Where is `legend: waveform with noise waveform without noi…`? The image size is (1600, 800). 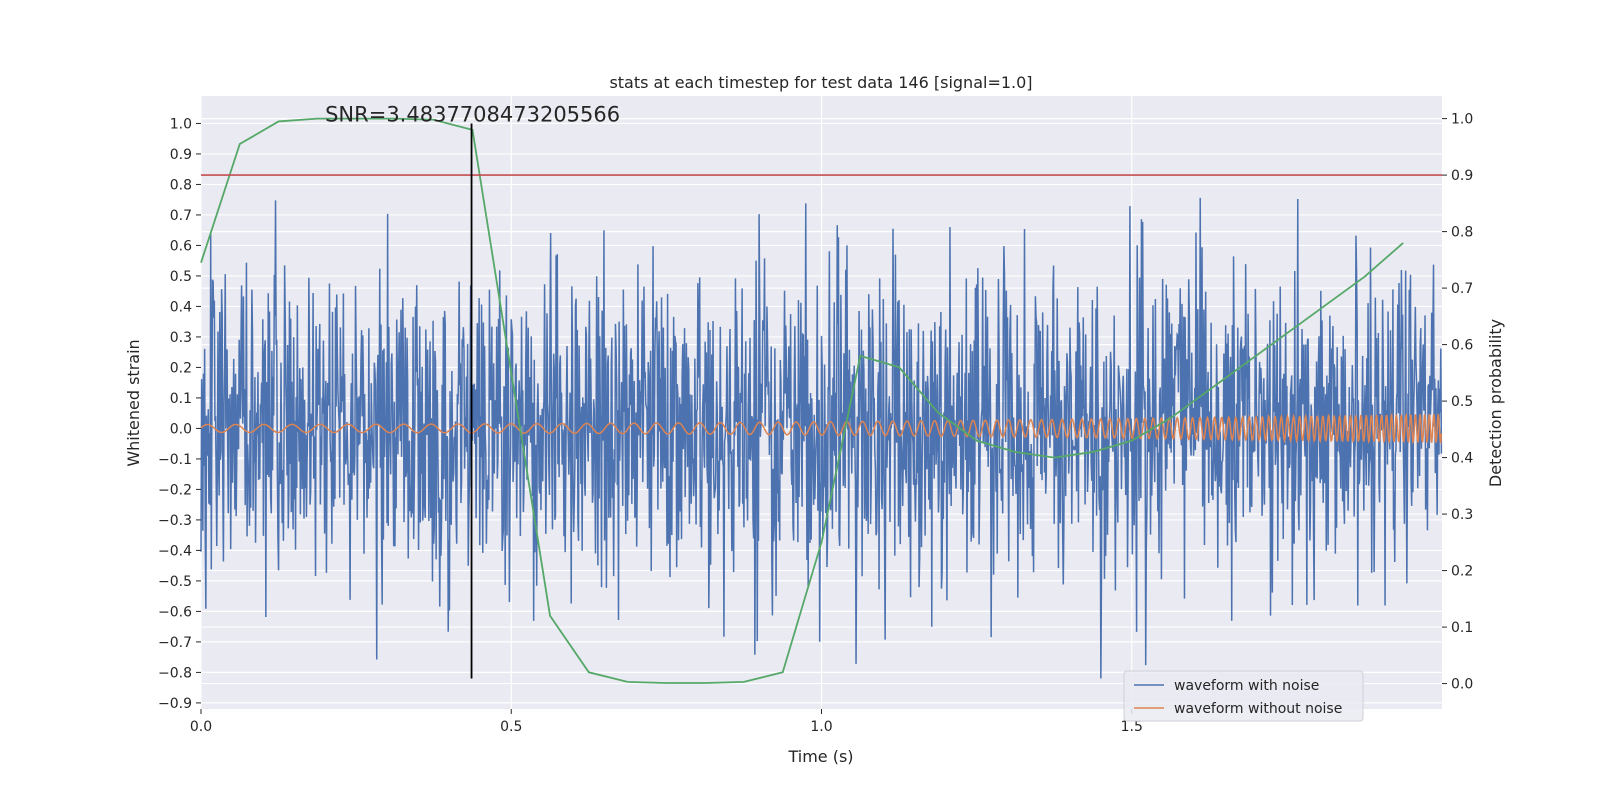
legend: waveform with noise waveform without noi… is located at coordinates (1243, 696).